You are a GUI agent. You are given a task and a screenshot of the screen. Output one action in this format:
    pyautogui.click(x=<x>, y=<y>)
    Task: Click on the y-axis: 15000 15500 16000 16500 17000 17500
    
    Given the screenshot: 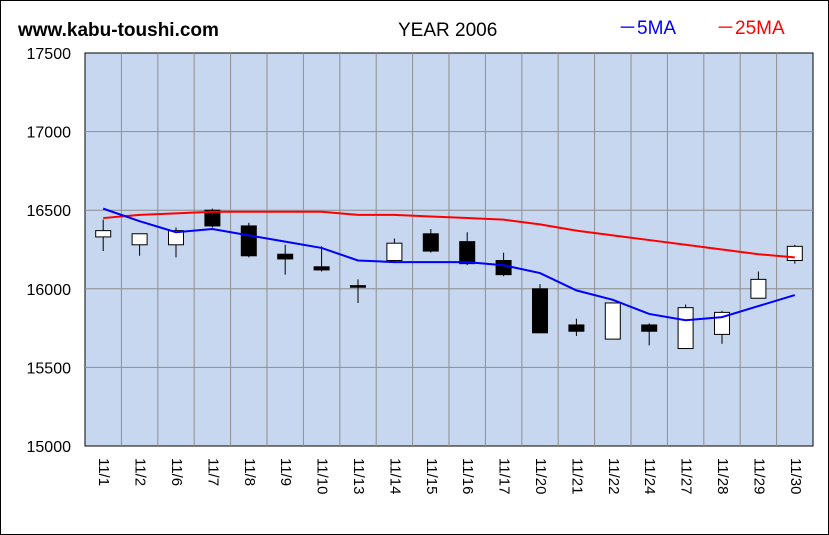 What is the action you would take?
    pyautogui.click(x=49, y=251)
    